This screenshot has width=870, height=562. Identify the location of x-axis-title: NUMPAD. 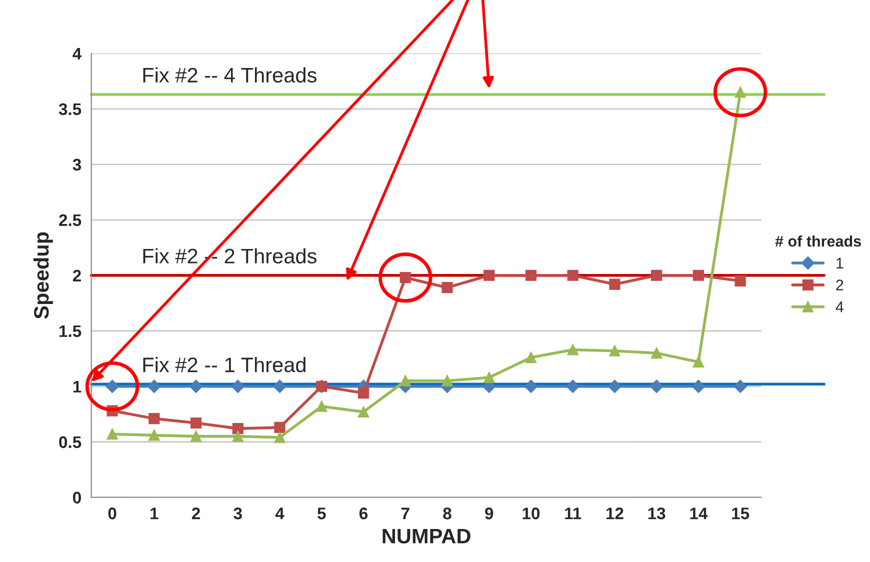
(426, 536).